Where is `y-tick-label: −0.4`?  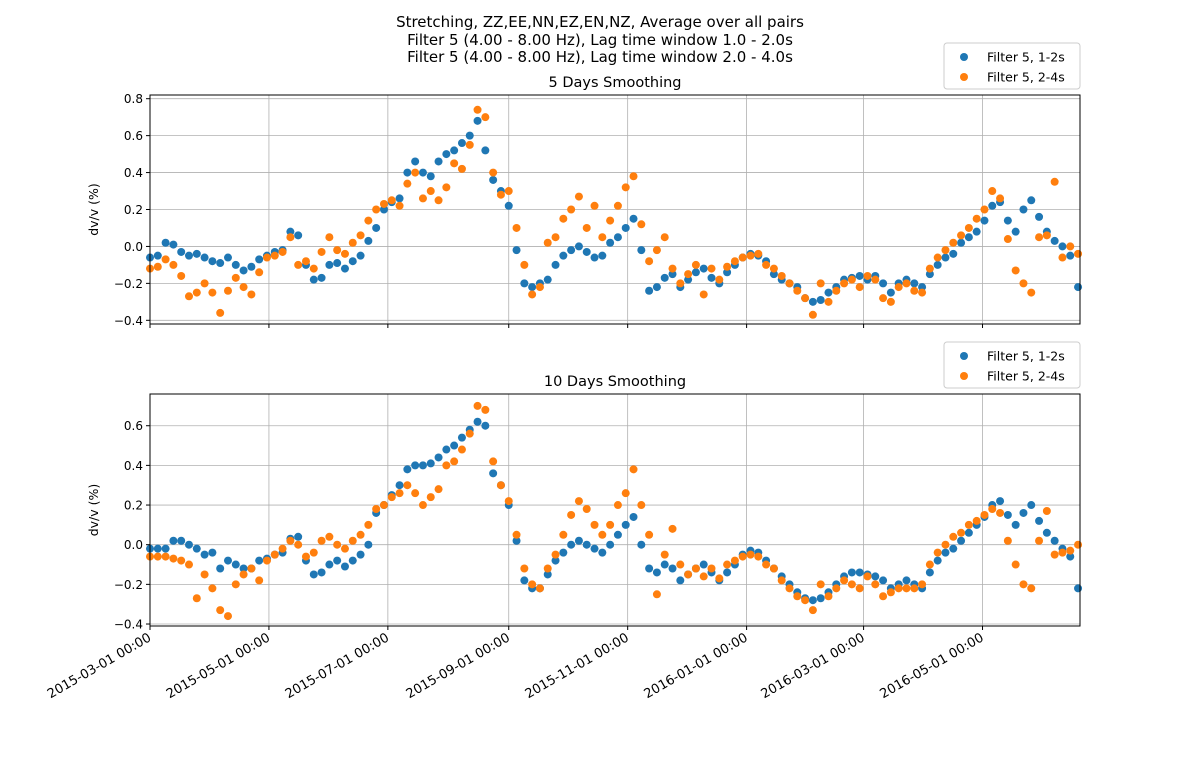 y-tick-label: −0.4 is located at coordinates (128, 625).